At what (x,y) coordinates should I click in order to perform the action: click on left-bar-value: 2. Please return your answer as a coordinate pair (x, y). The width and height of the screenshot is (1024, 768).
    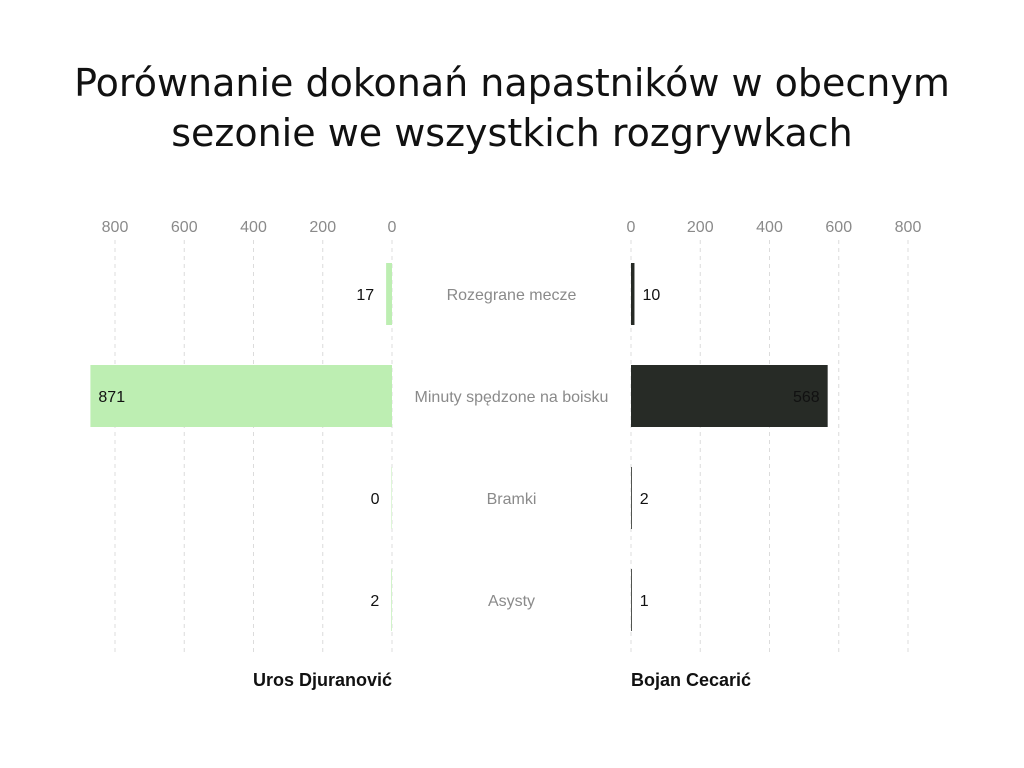
    Looking at the image, I should click on (374, 601).